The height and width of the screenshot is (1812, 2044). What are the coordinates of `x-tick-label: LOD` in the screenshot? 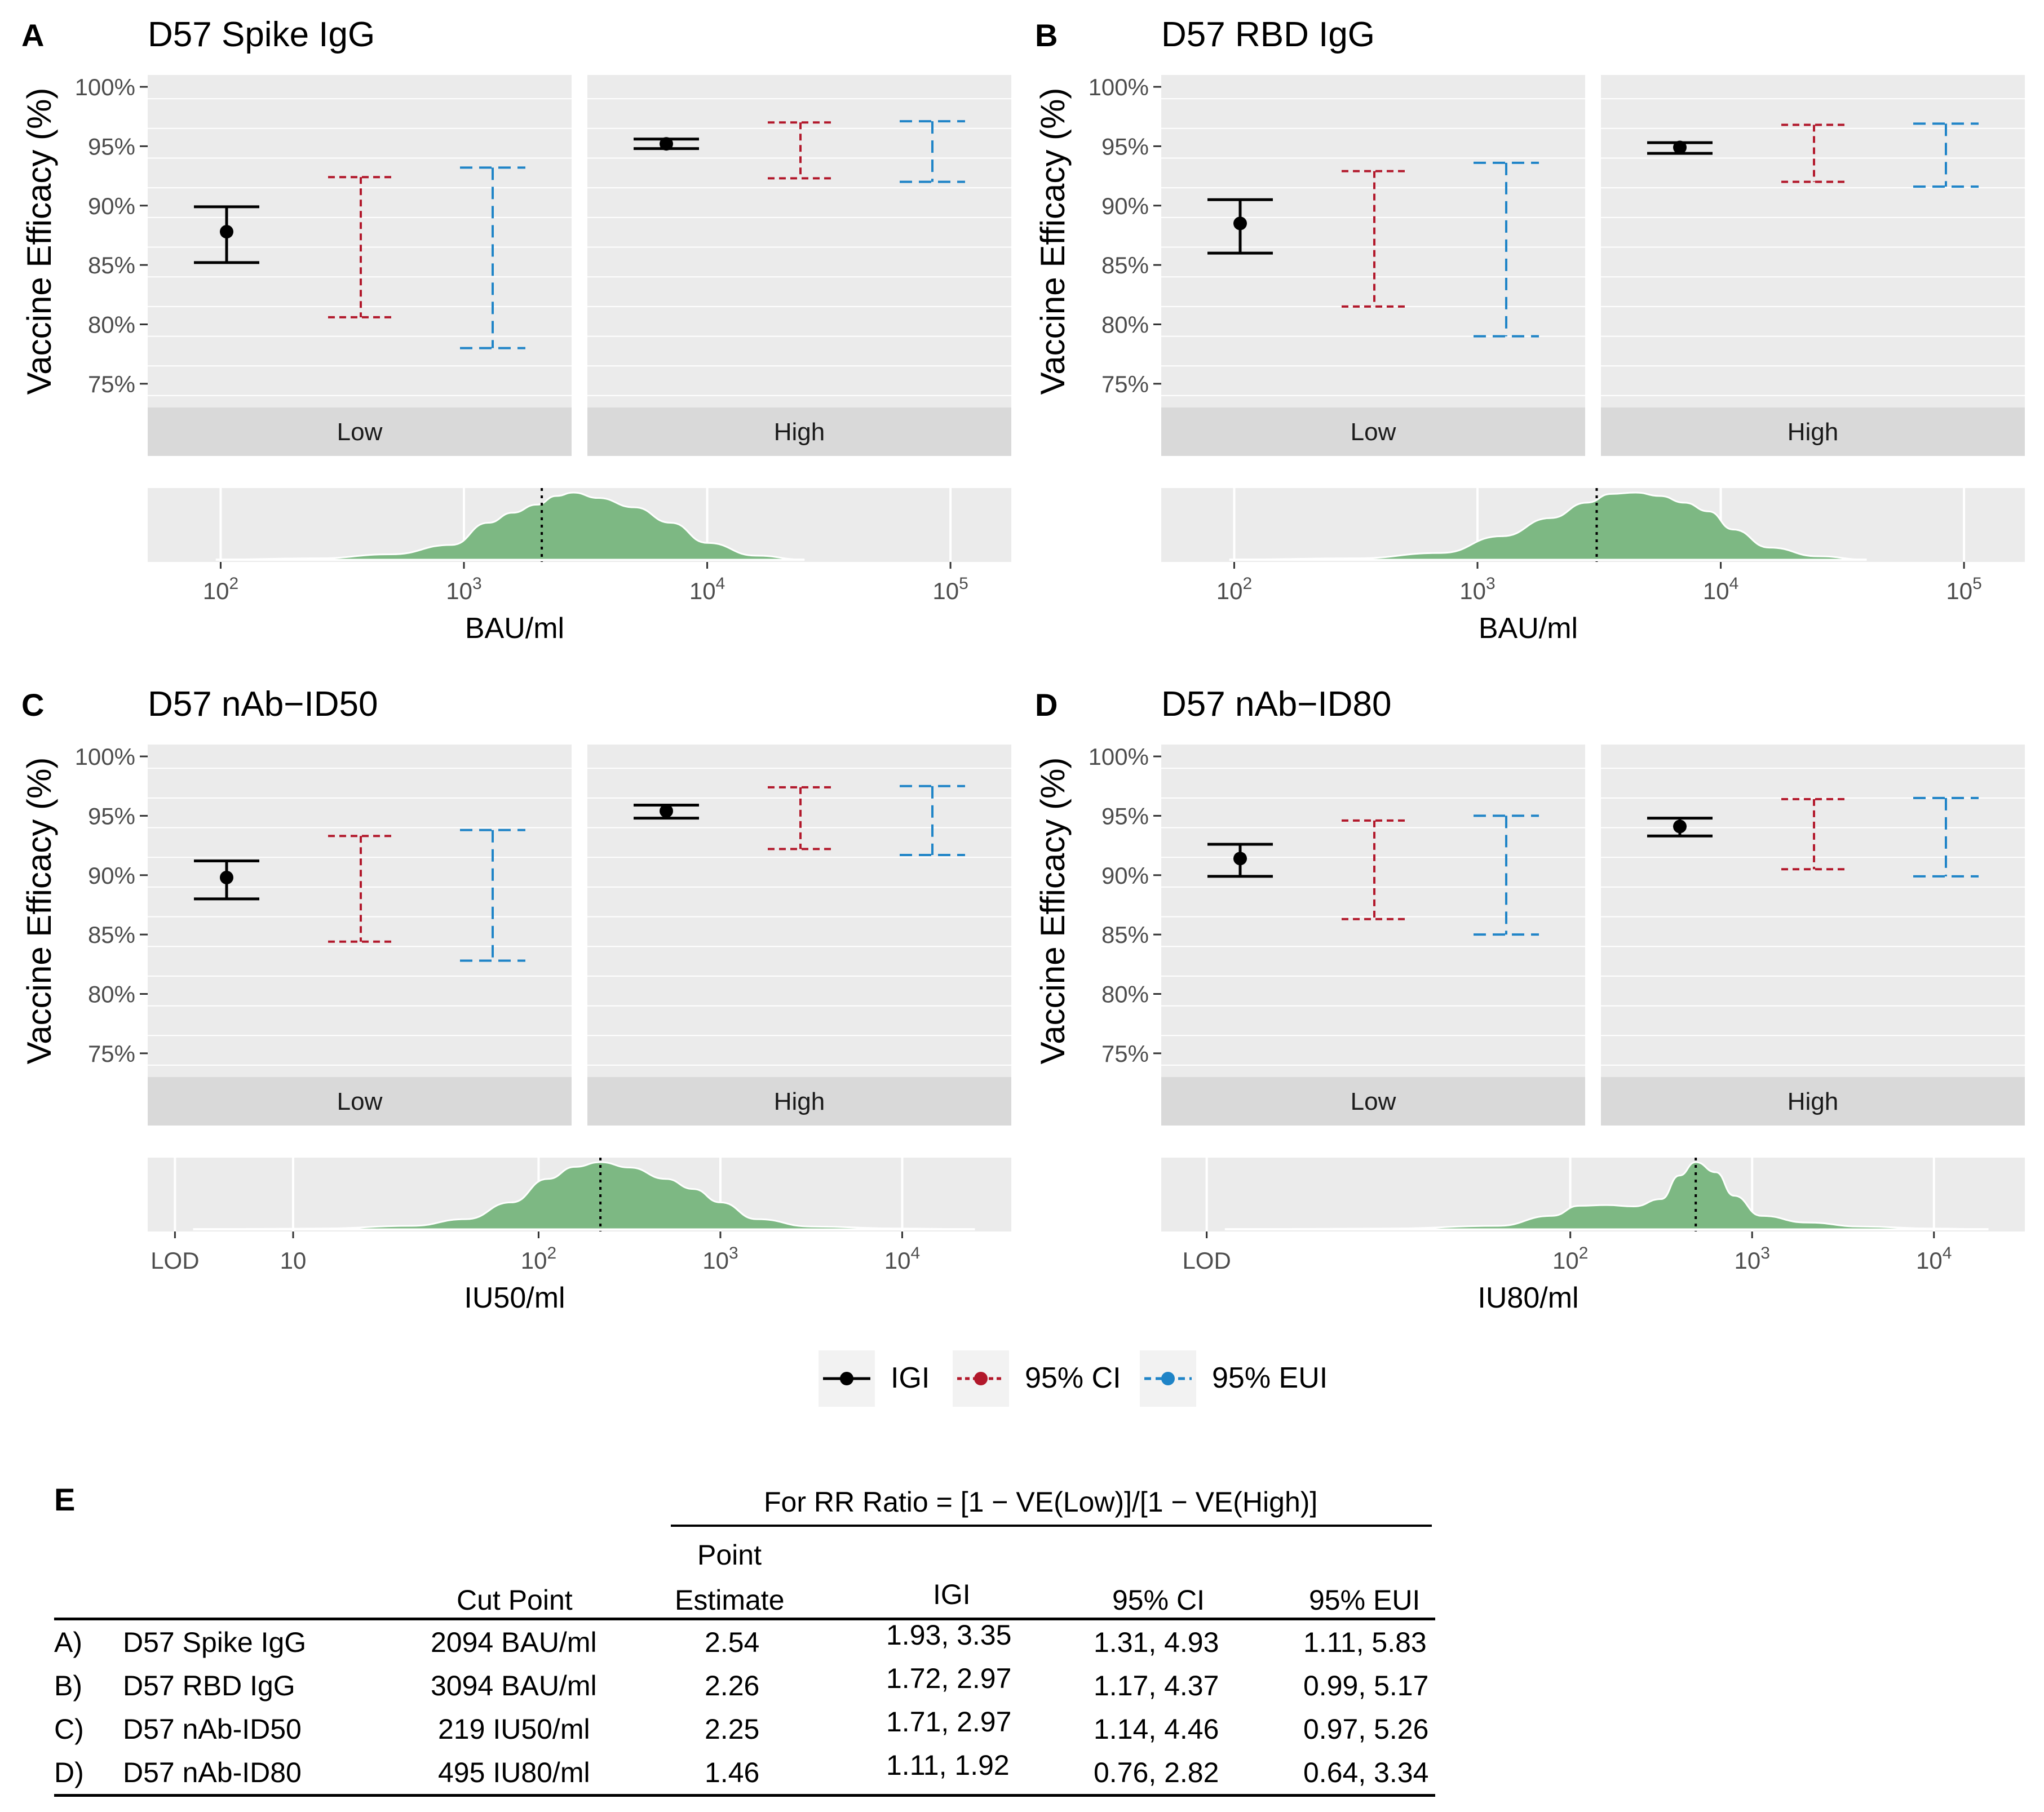 It's located at (1206, 1260).